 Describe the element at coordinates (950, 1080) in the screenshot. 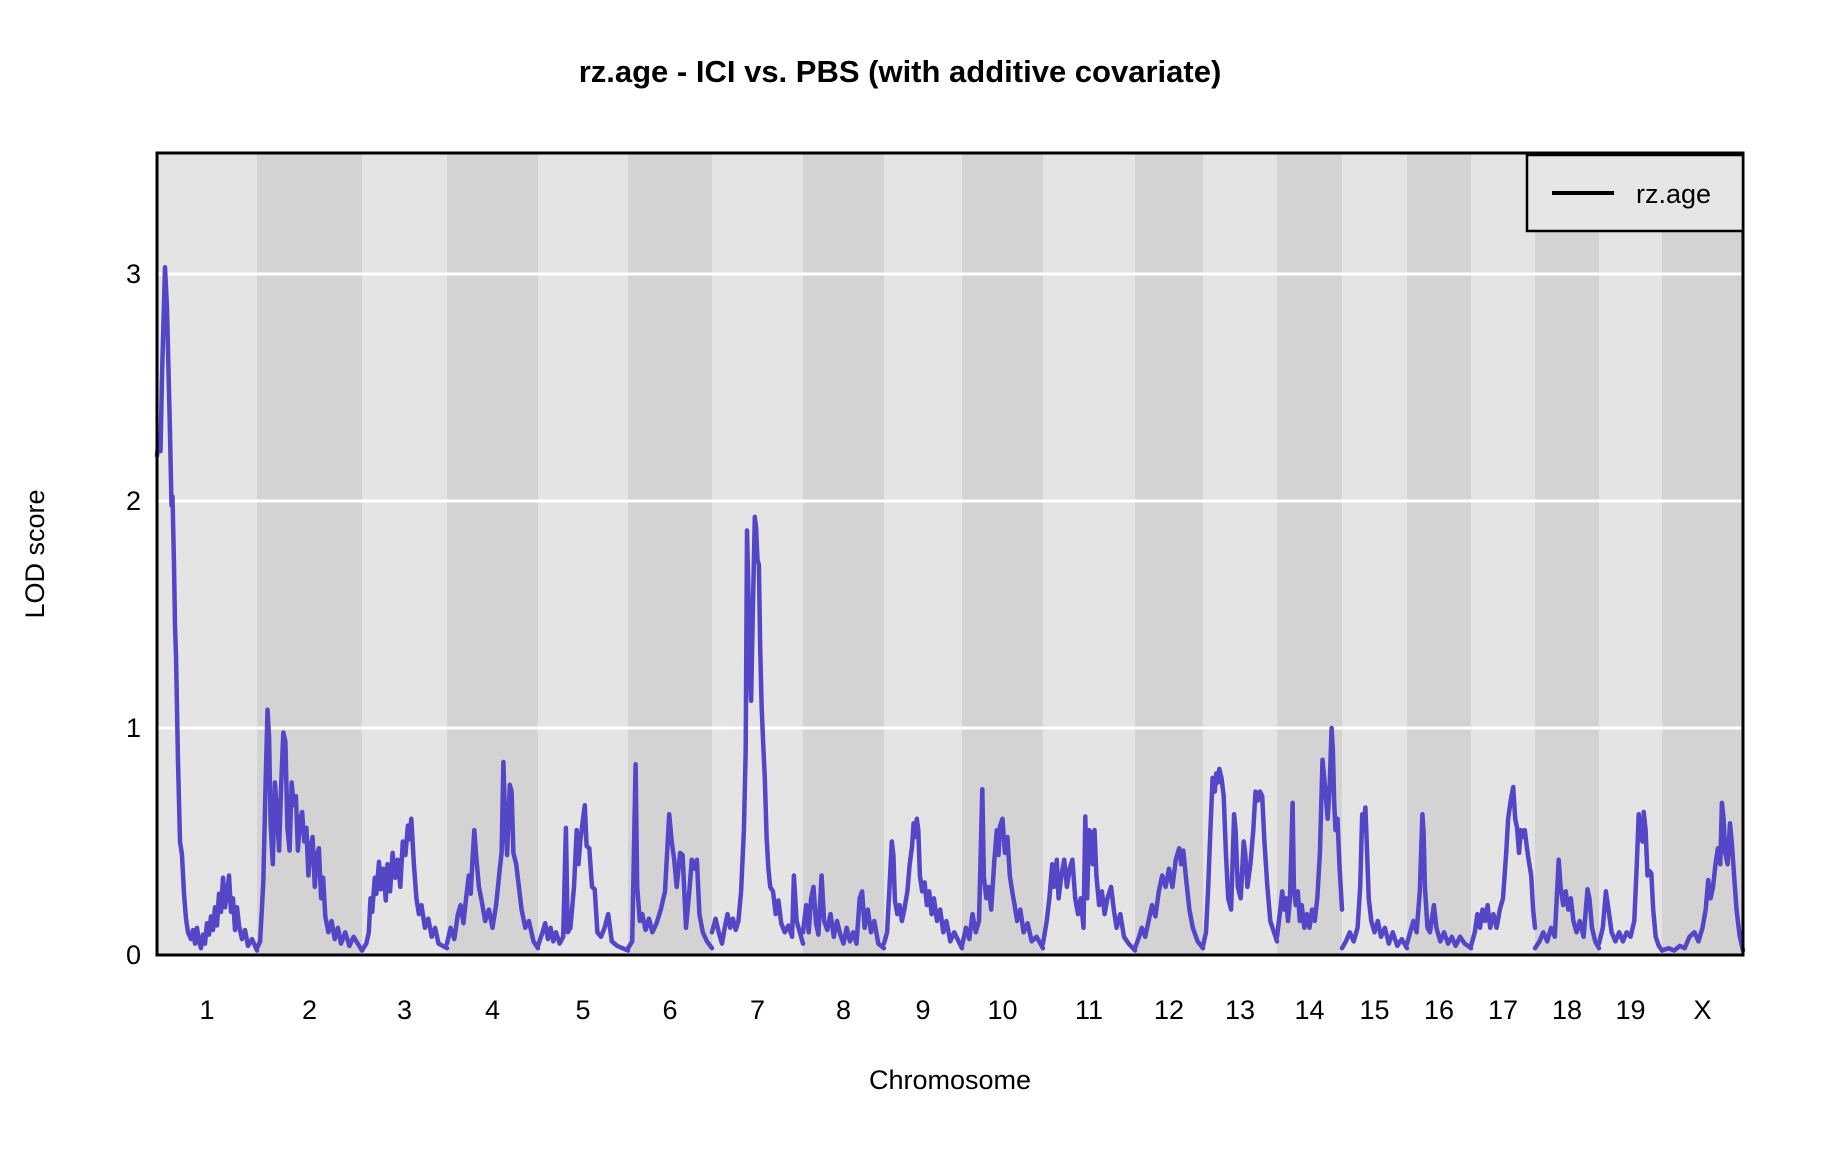

I see `x-axis-title: Chromosome` at that location.